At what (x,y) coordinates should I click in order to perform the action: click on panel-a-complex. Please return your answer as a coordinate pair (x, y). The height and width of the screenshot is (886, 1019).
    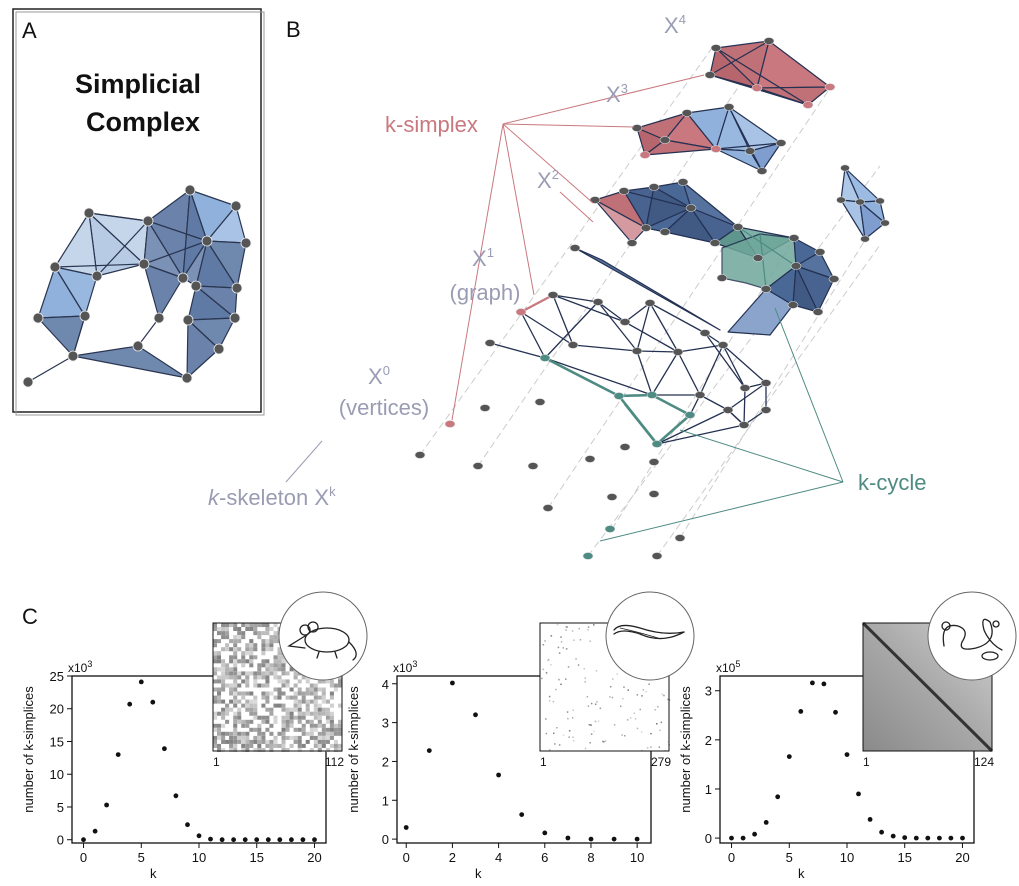
    Looking at the image, I should click on (137, 286).